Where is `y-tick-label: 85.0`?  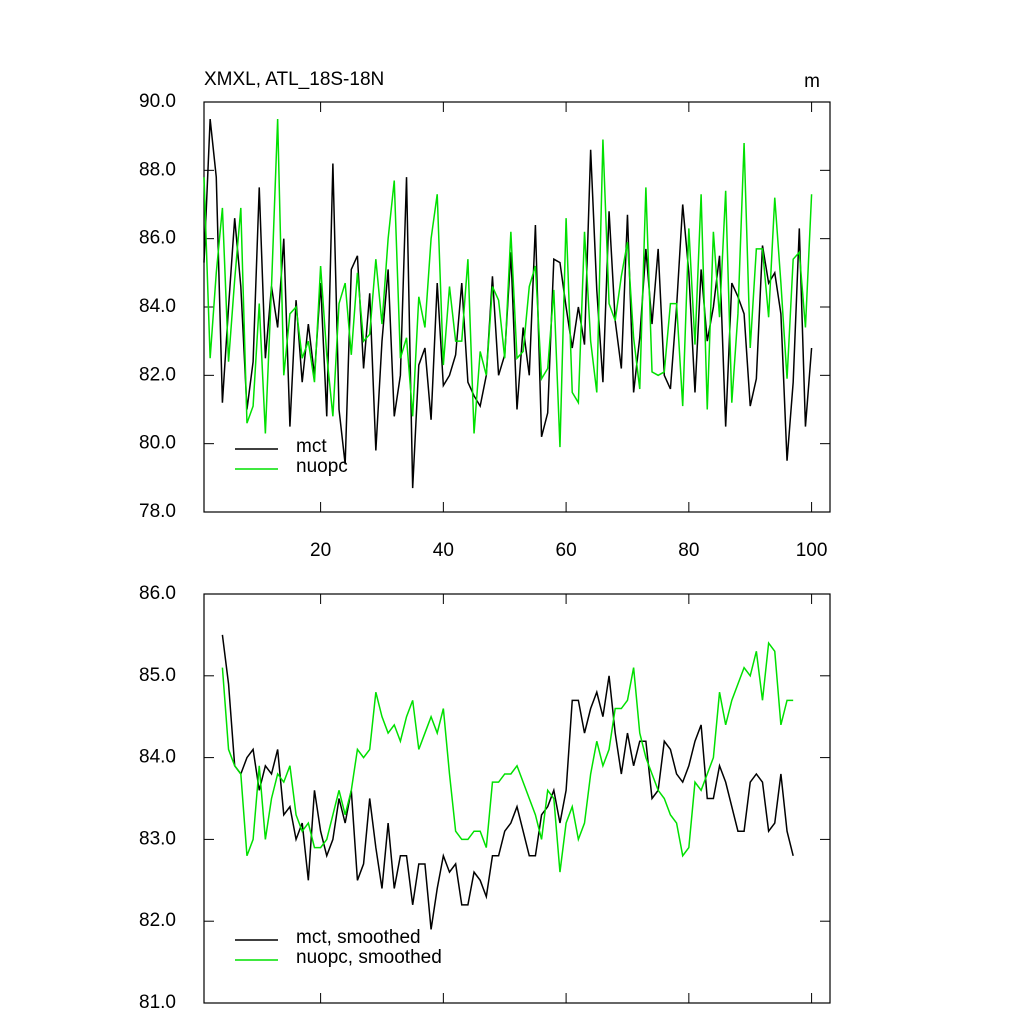 y-tick-label: 85.0 is located at coordinates (157, 675).